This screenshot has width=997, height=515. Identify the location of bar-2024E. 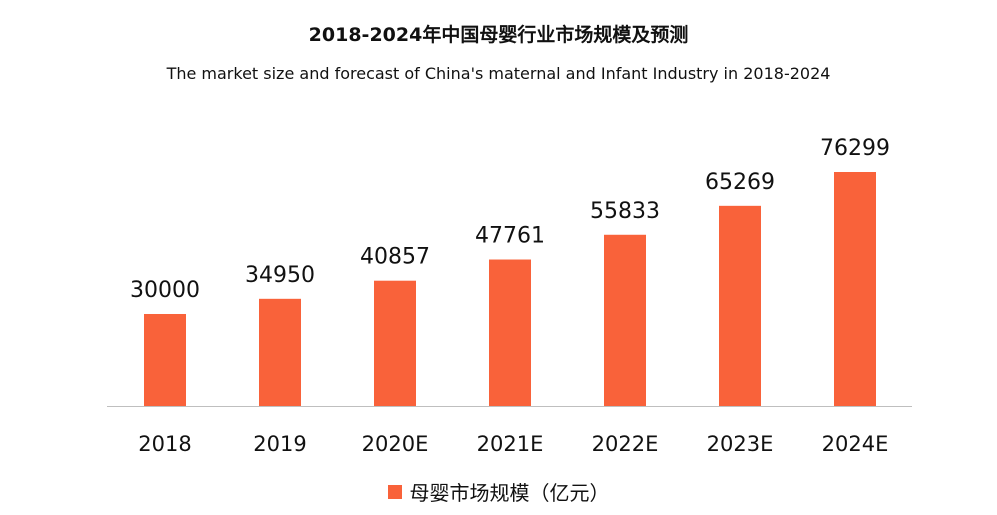
(855, 289).